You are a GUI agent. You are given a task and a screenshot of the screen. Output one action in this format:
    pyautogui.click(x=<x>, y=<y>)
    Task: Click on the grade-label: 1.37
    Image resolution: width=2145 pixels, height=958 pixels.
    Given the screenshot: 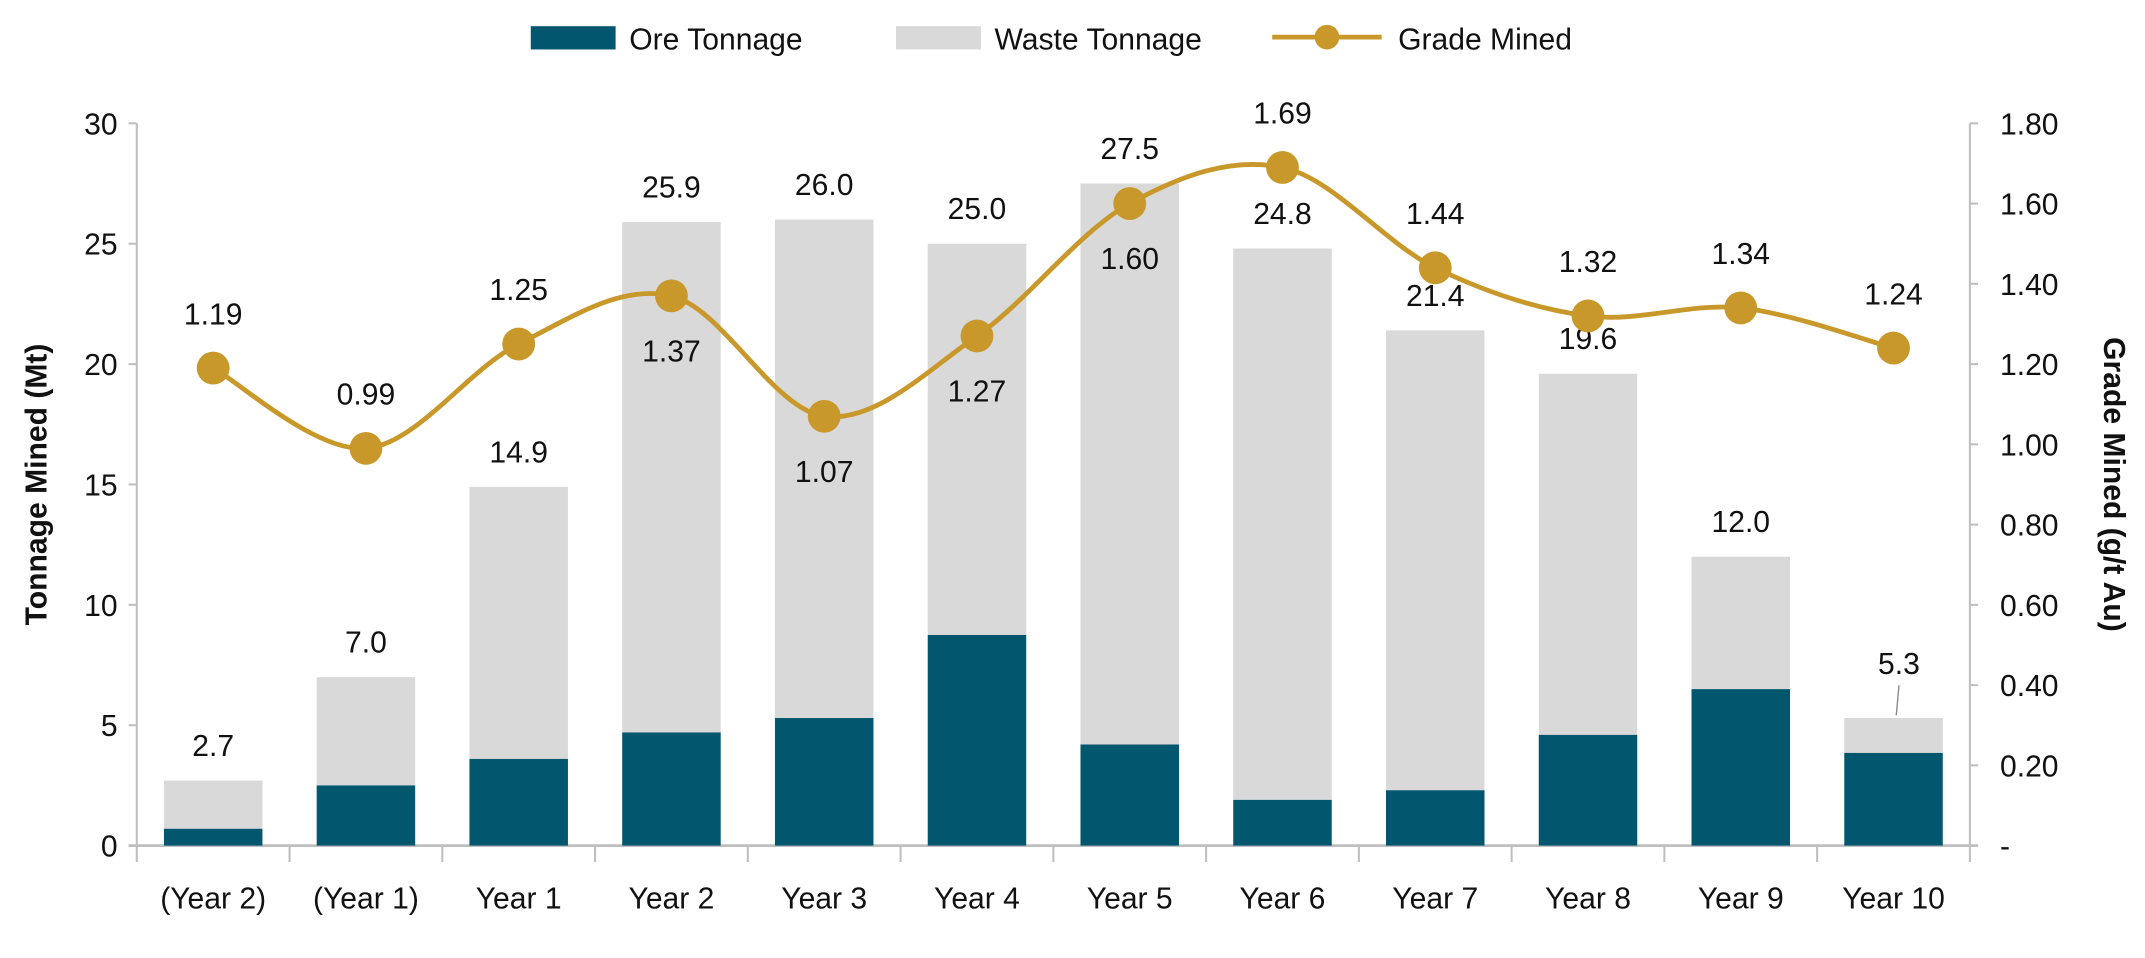 What is the action you would take?
    pyautogui.click(x=671, y=352)
    